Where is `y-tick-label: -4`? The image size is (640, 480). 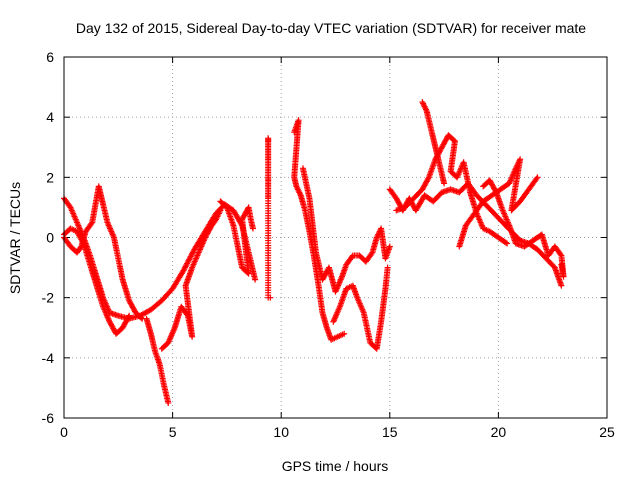 y-tick-label: -4 is located at coordinates (48, 358).